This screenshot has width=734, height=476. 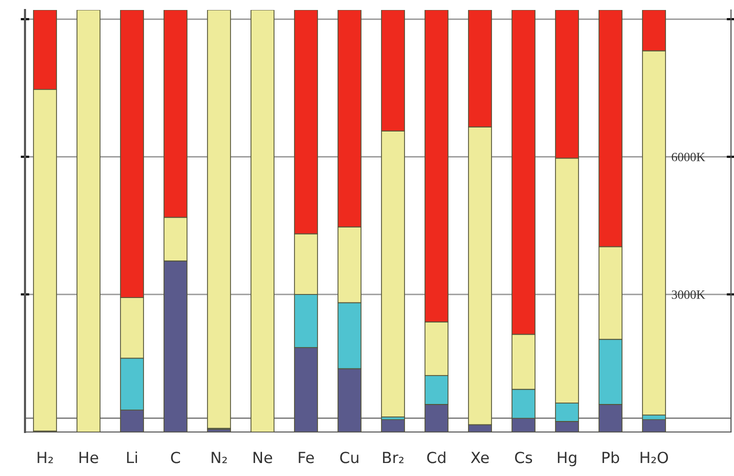 What do you see at coordinates (479, 458) in the screenshot?
I see `x-tick-label: Xe` at bounding box center [479, 458].